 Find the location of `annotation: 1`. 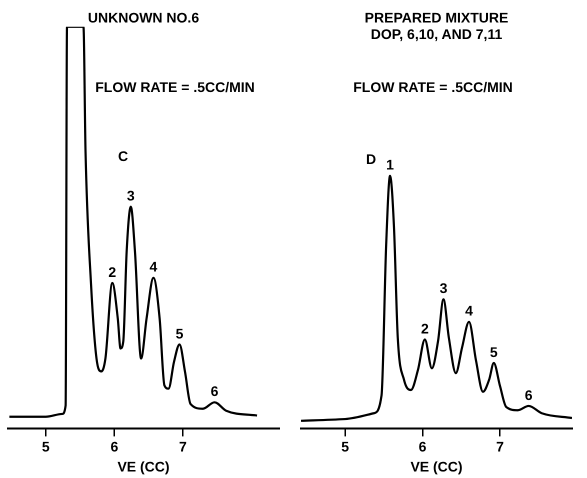

annotation: 1 is located at coordinates (390, 164).